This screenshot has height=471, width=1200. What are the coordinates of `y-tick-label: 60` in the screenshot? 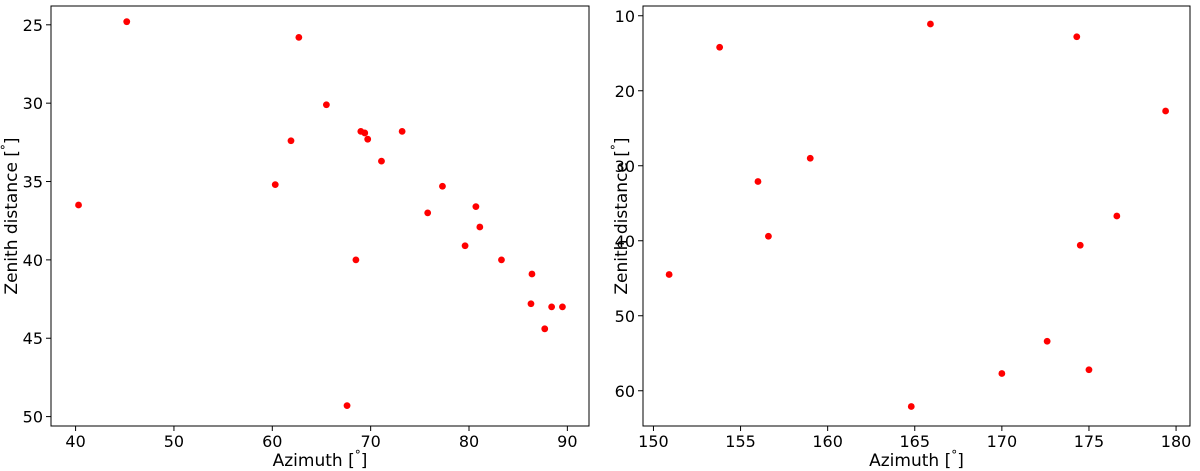 It's located at (625, 391).